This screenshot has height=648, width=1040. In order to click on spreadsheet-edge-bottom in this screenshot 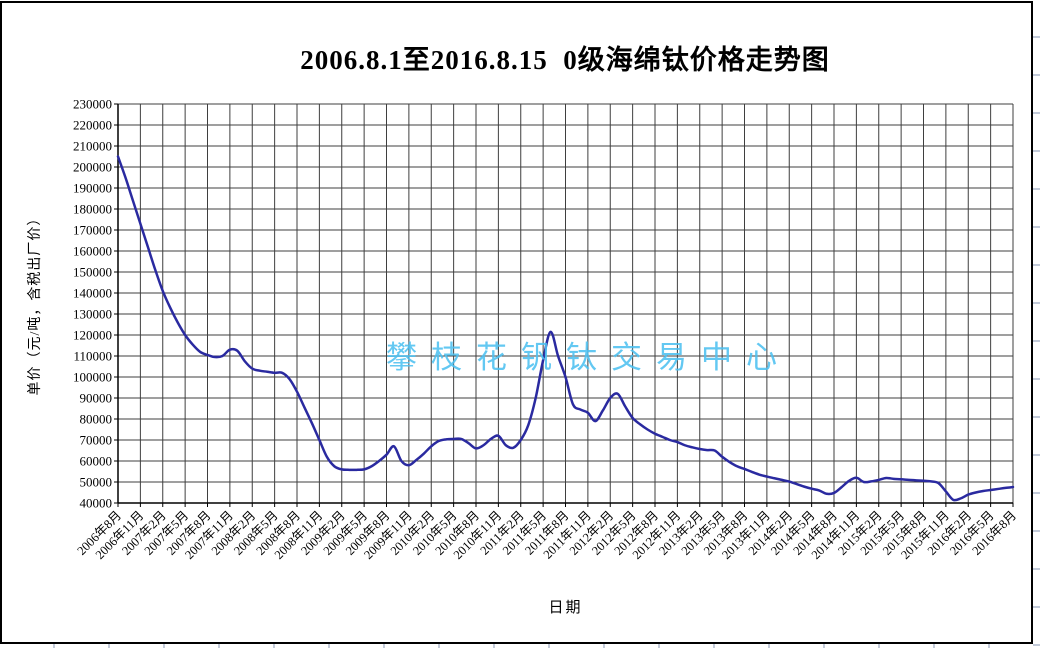, I will do `click(516, 646)`.